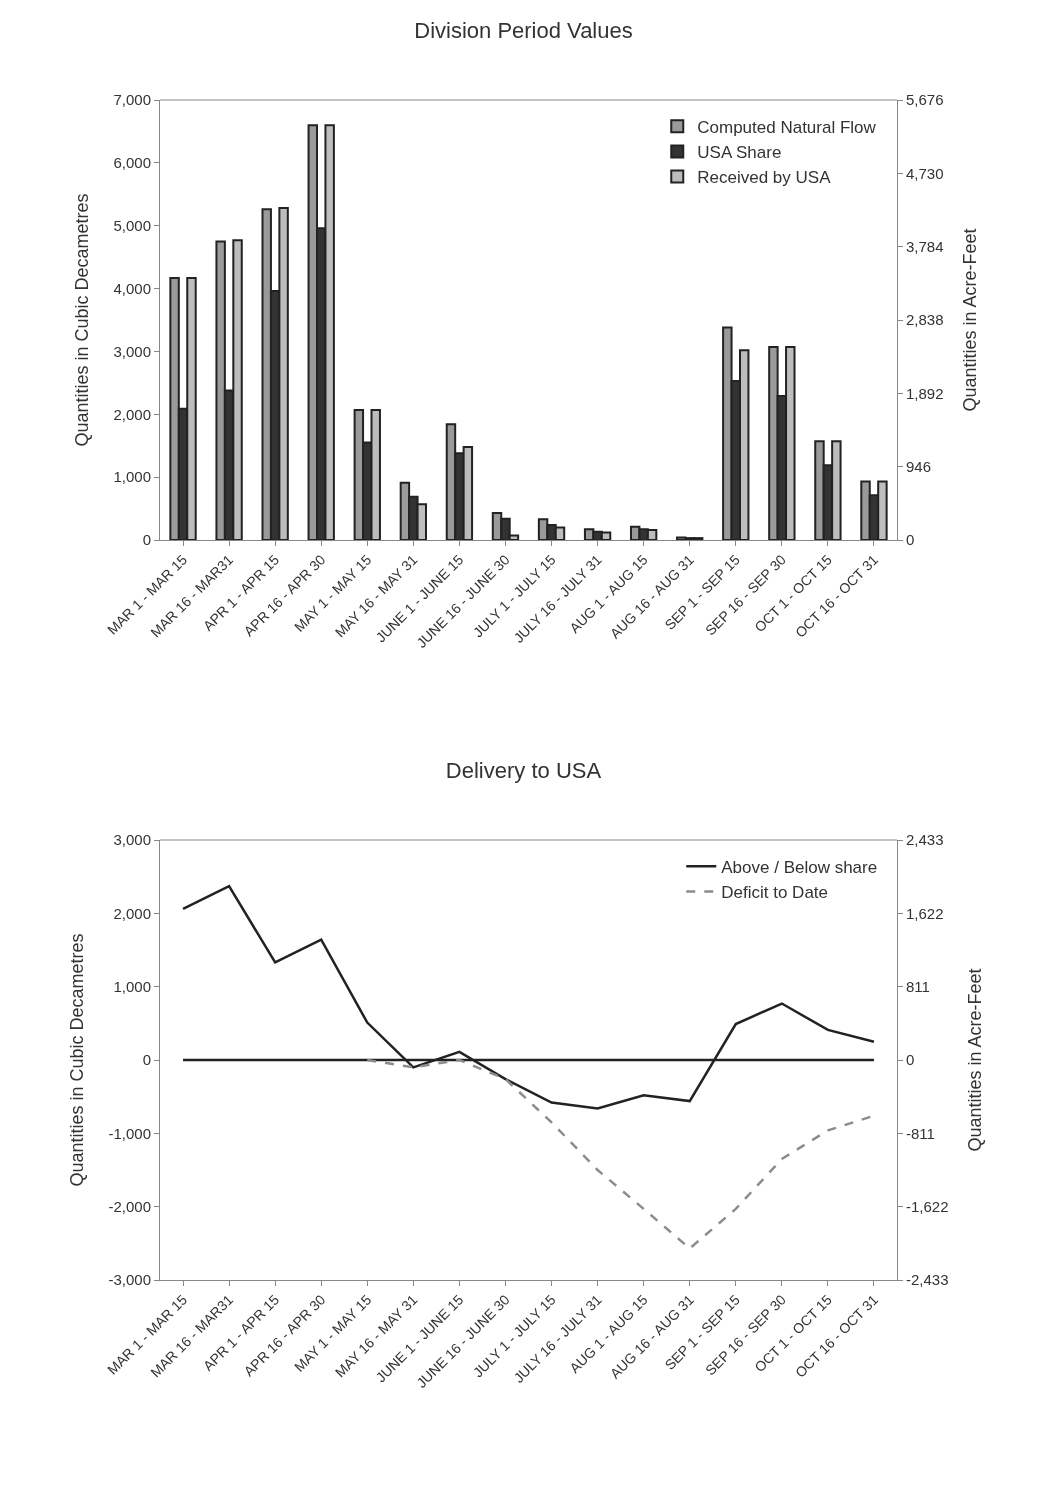 The width and height of the screenshot is (1047, 1496). What do you see at coordinates (925, 393) in the screenshot?
I see `y2-tick-label: 1,892` at bounding box center [925, 393].